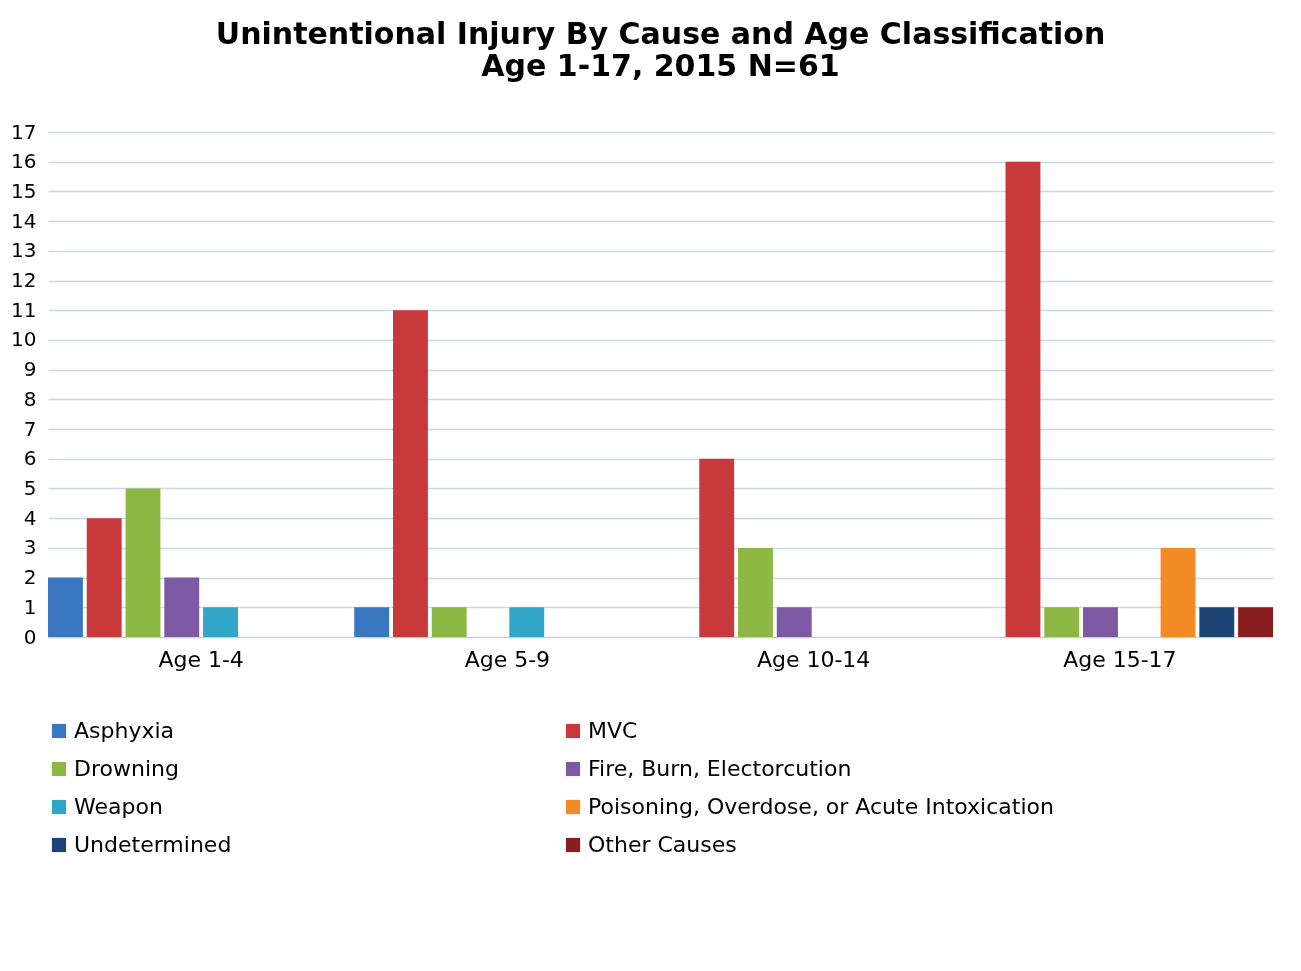 The height and width of the screenshot is (971, 1301). What do you see at coordinates (118, 806) in the screenshot?
I see `legend-label: Weapon` at bounding box center [118, 806].